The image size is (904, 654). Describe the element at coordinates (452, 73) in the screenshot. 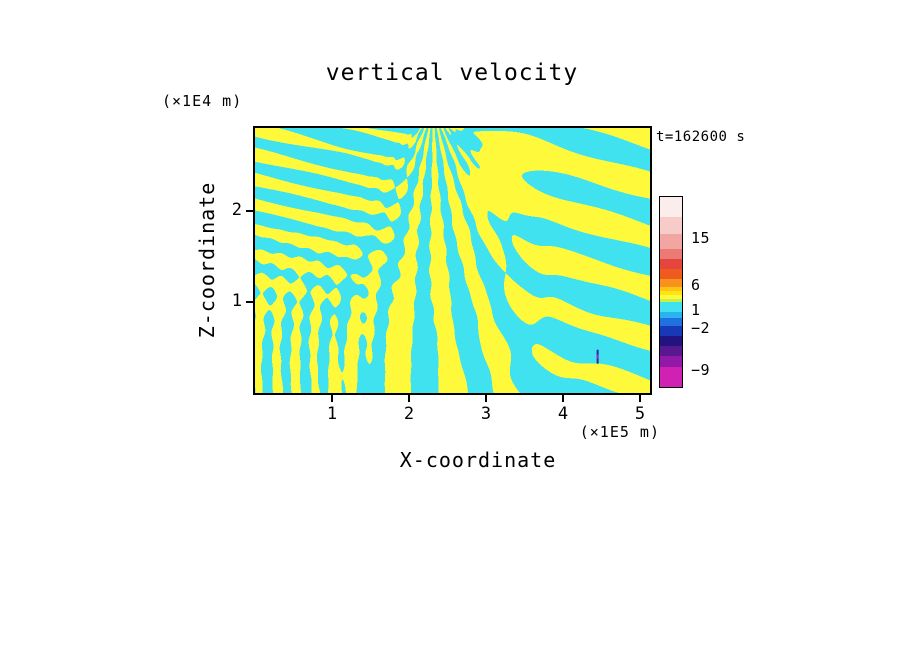

I see `chart-title: vertical velocity` at that location.